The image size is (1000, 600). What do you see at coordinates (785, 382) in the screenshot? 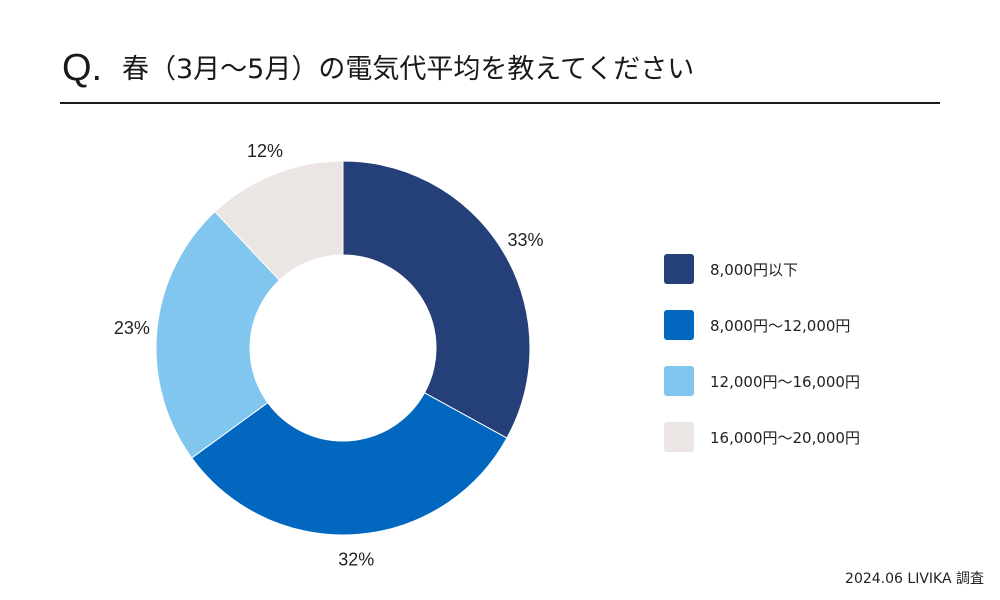
I see `legend-label: 12,000円〜16,000円` at bounding box center [785, 382].